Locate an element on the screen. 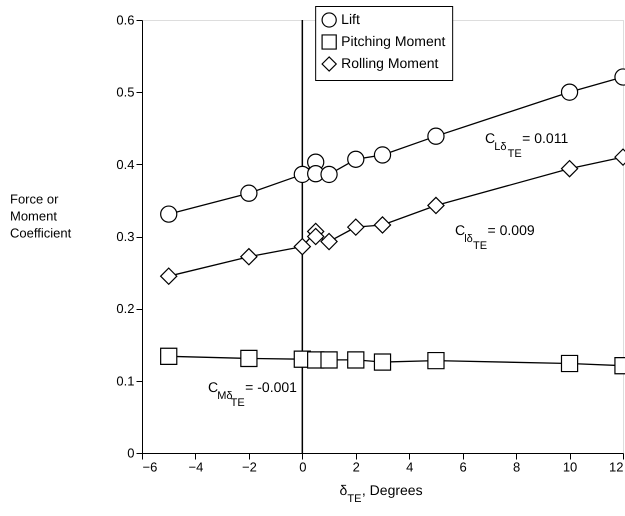  y-tick-label: 0.6 is located at coordinates (125, 20).